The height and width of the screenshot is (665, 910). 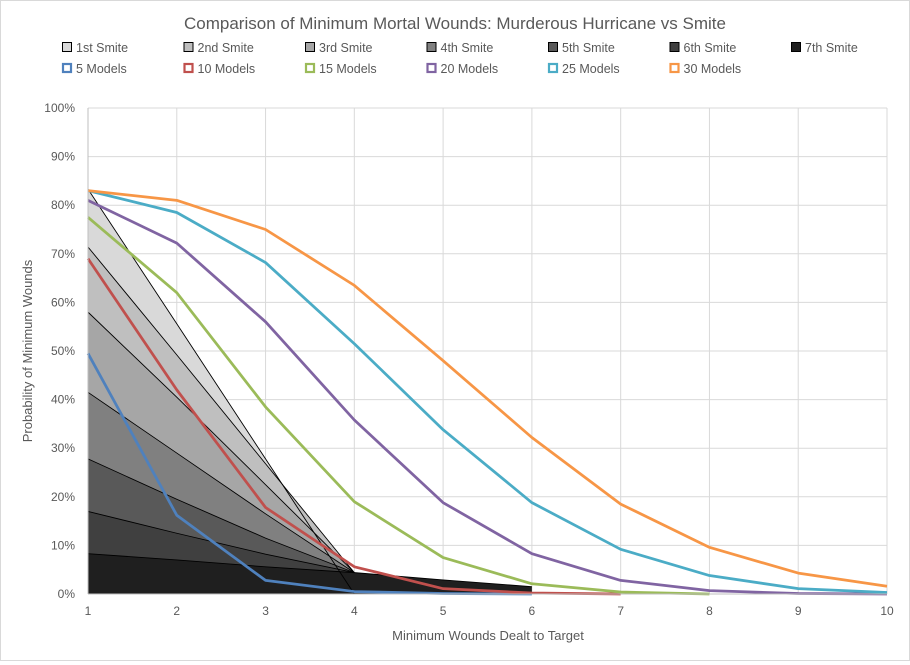 I want to click on area-edge-5th-smite, so click(x=221, y=516).